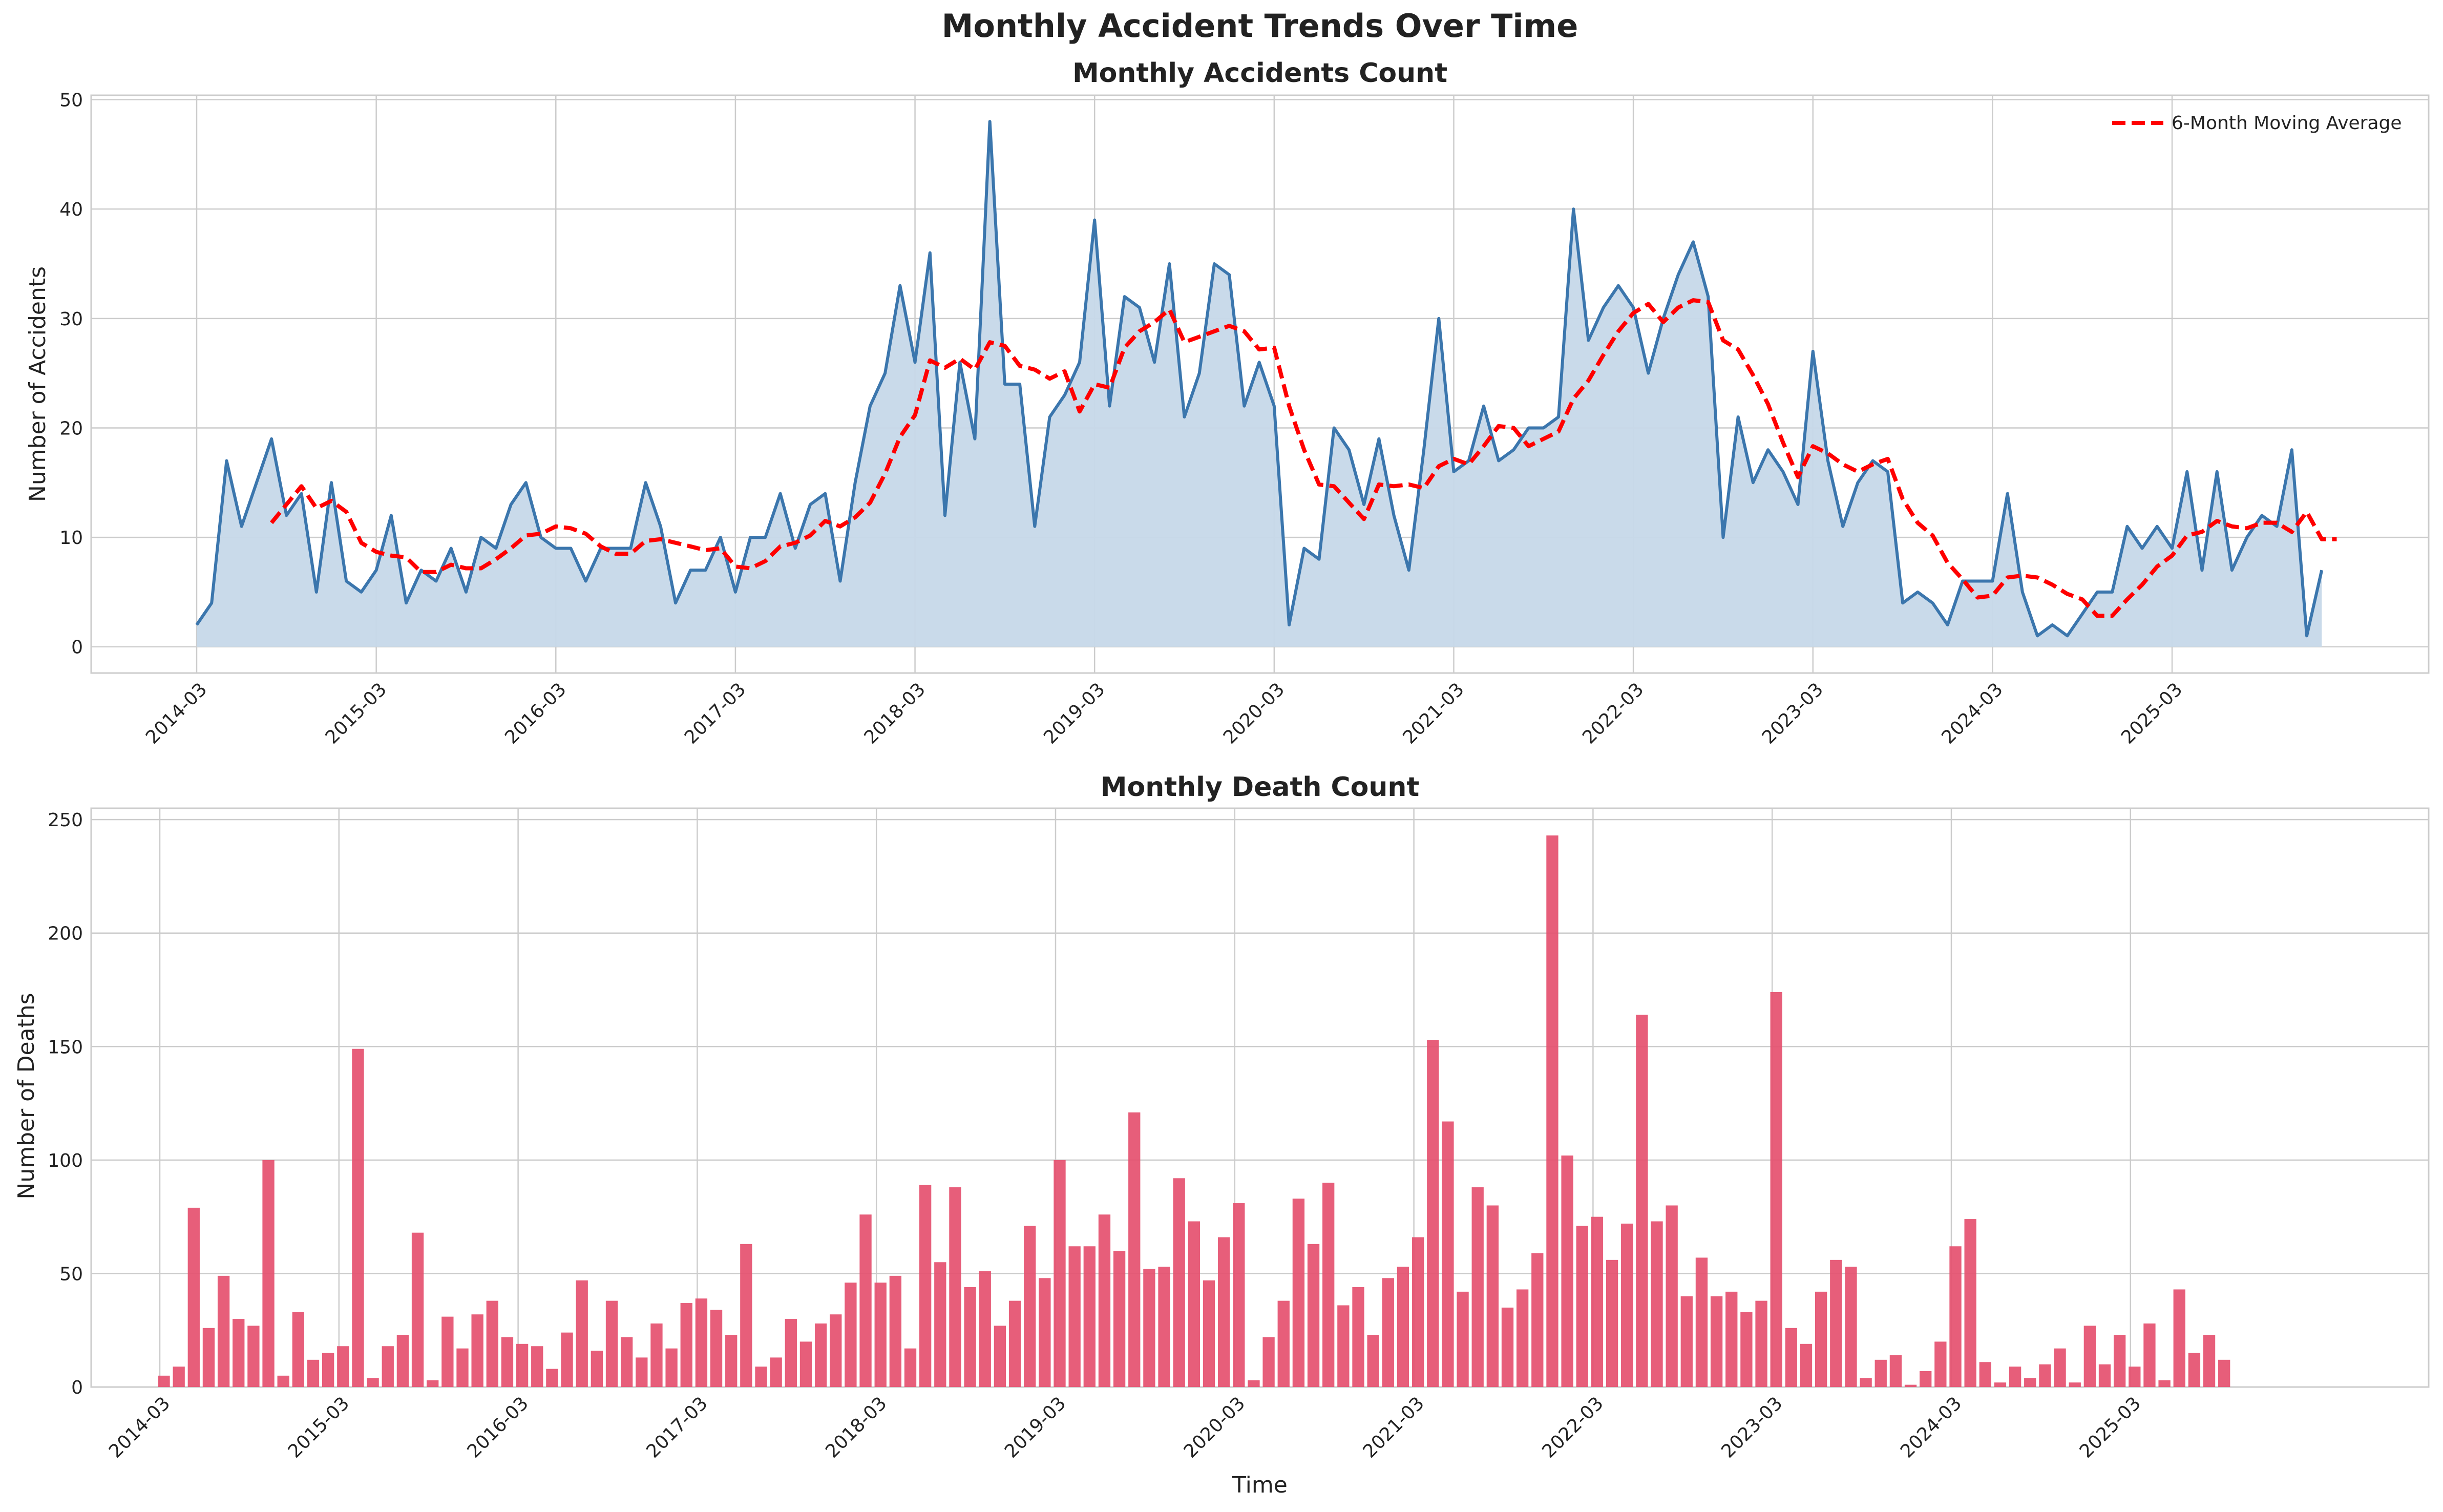  I want to click on deaths-ytick-label-50: 50, so click(71, 1274).